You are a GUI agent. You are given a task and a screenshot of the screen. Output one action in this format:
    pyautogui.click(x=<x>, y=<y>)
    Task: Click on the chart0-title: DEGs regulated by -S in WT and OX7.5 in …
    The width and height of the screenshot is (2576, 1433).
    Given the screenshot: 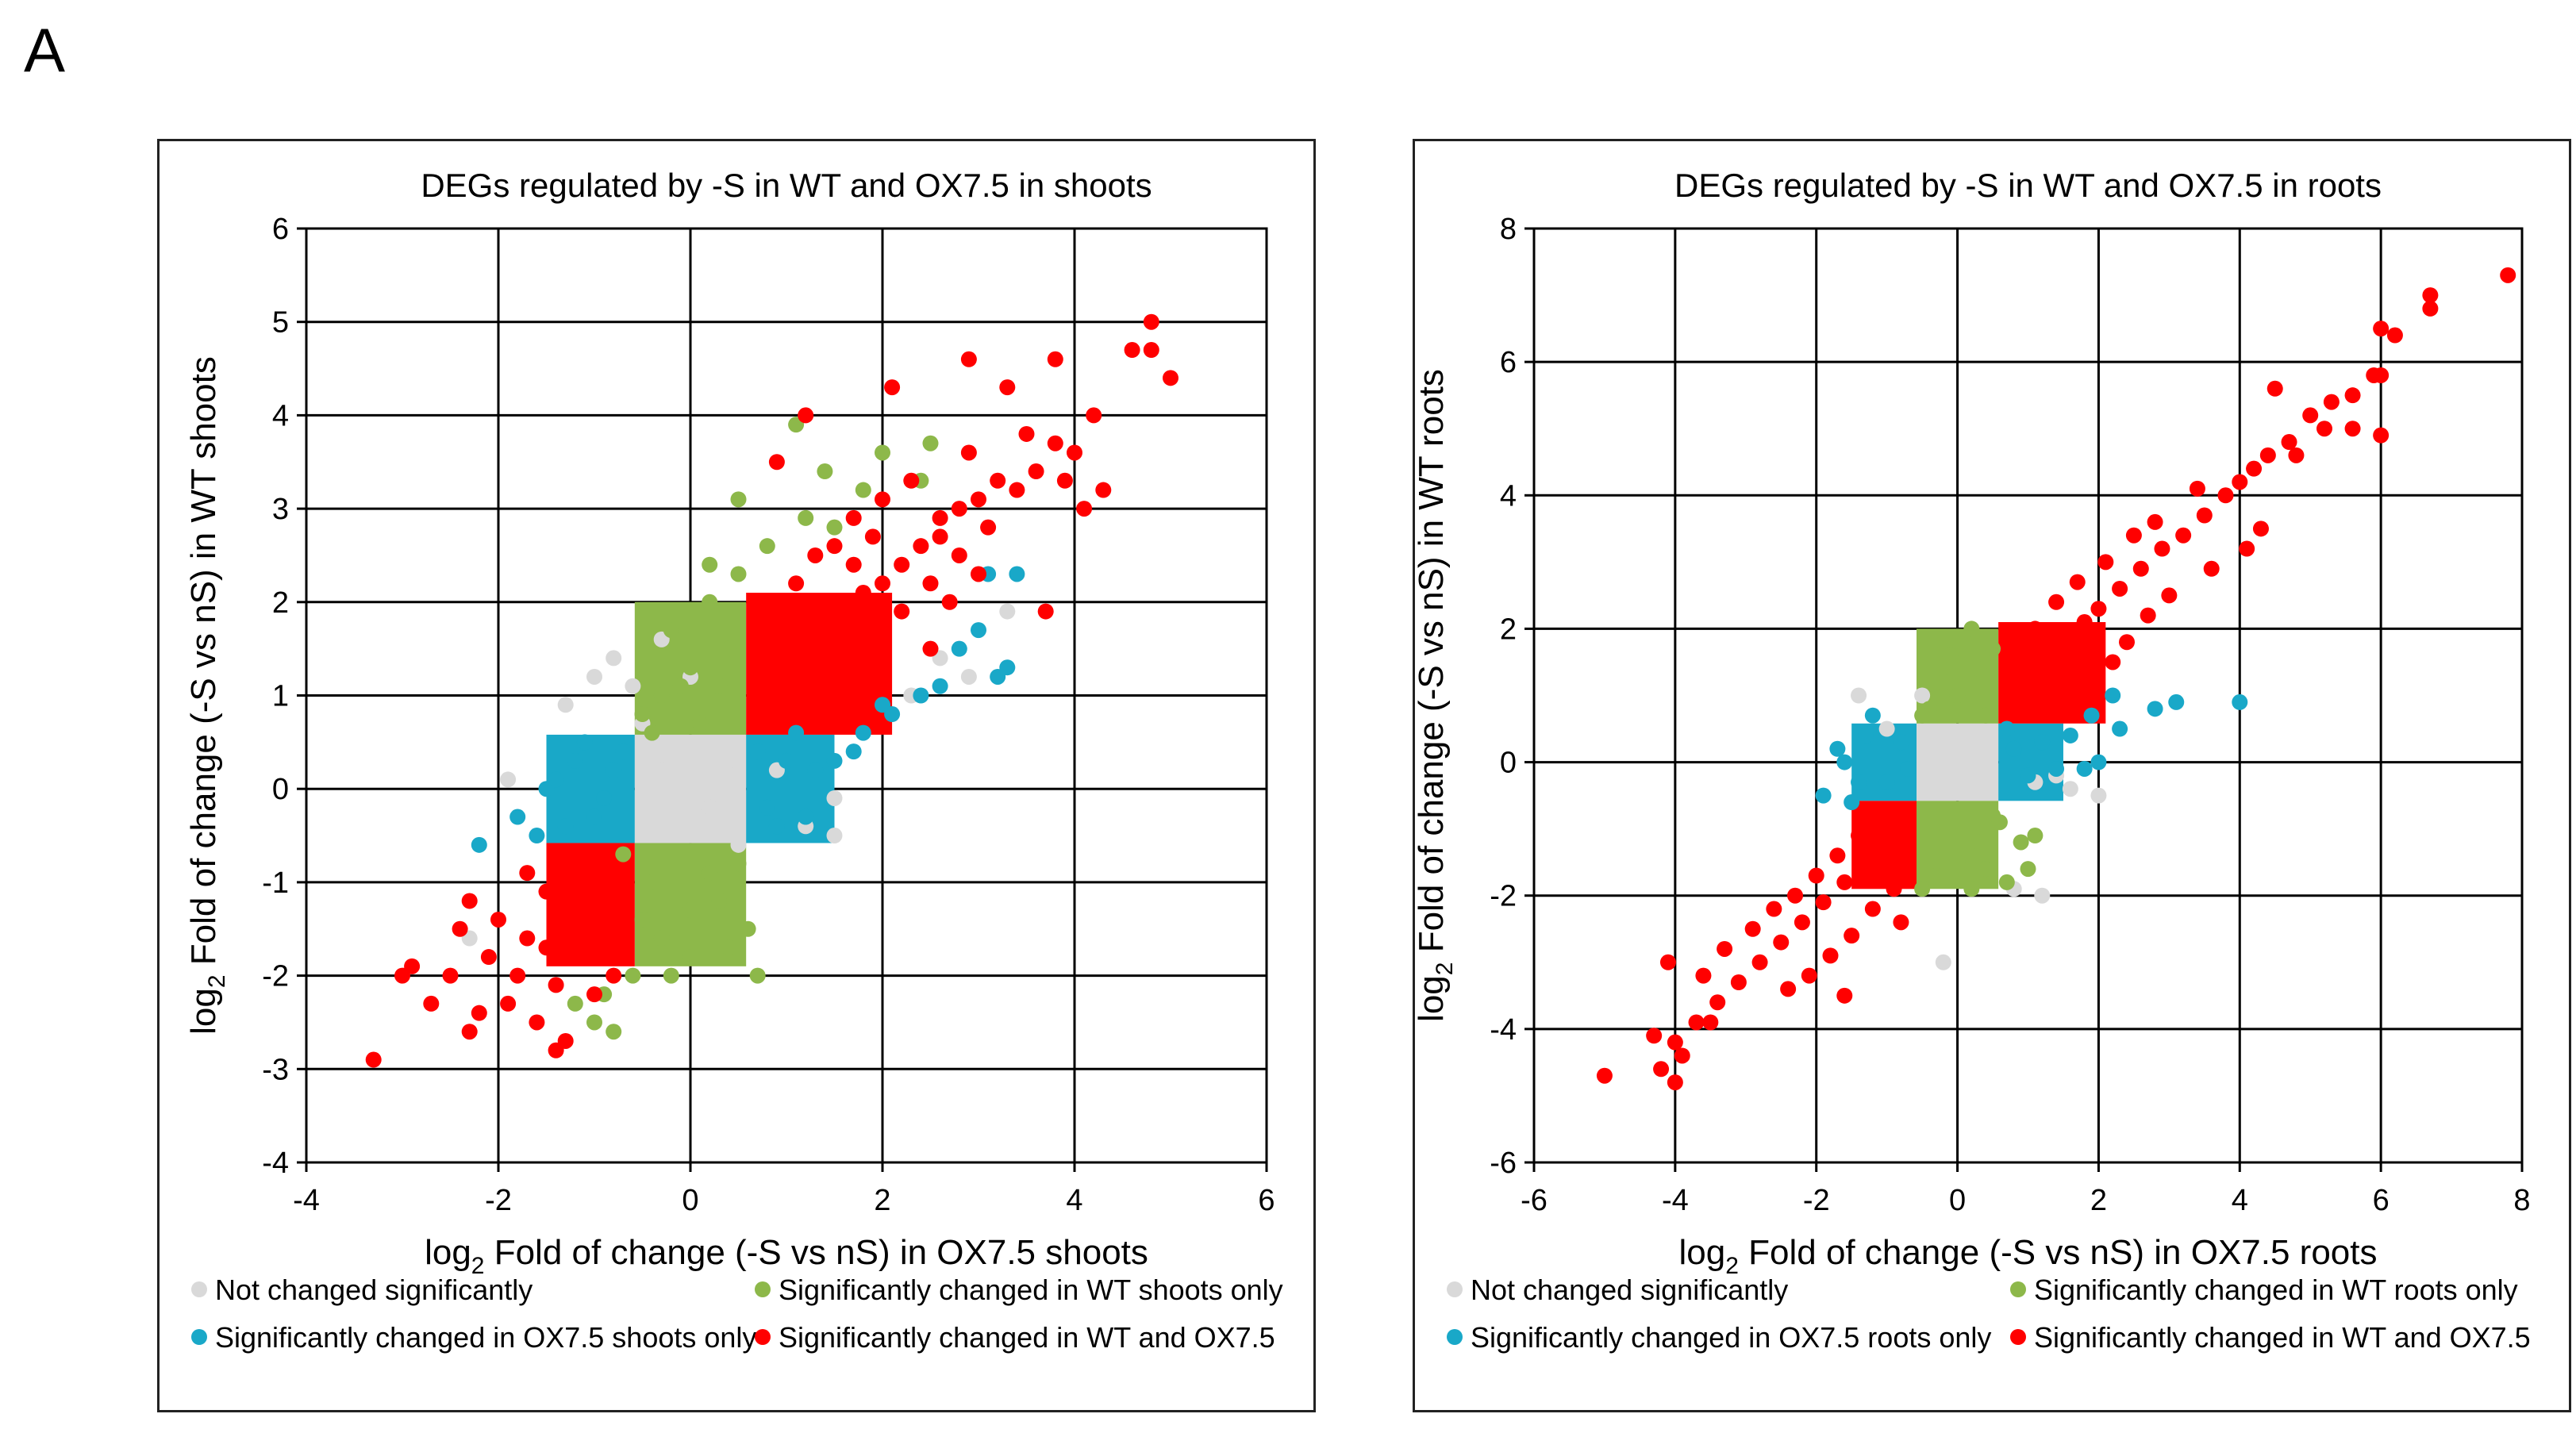 What is the action you would take?
    pyautogui.click(x=786, y=185)
    